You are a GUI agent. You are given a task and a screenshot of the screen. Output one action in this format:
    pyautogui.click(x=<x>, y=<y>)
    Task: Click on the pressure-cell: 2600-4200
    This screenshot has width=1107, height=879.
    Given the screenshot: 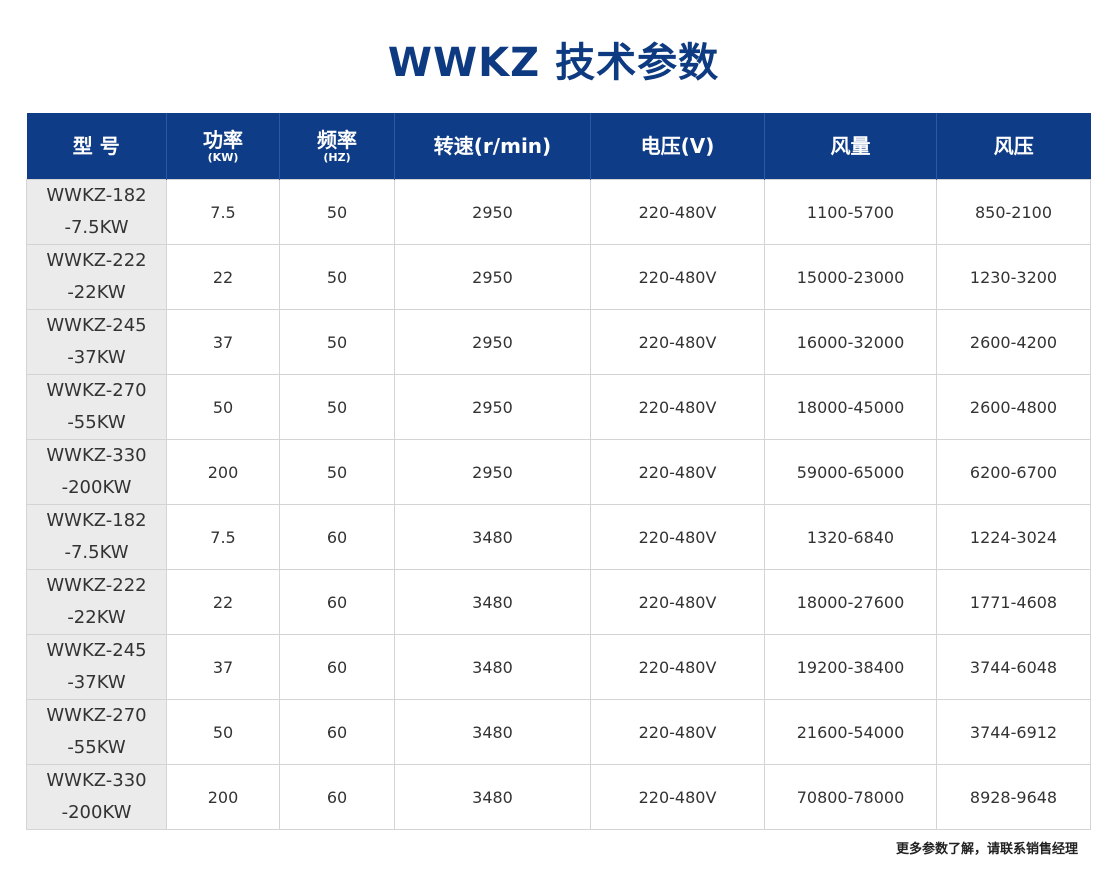 What is the action you would take?
    pyautogui.click(x=1013, y=342)
    